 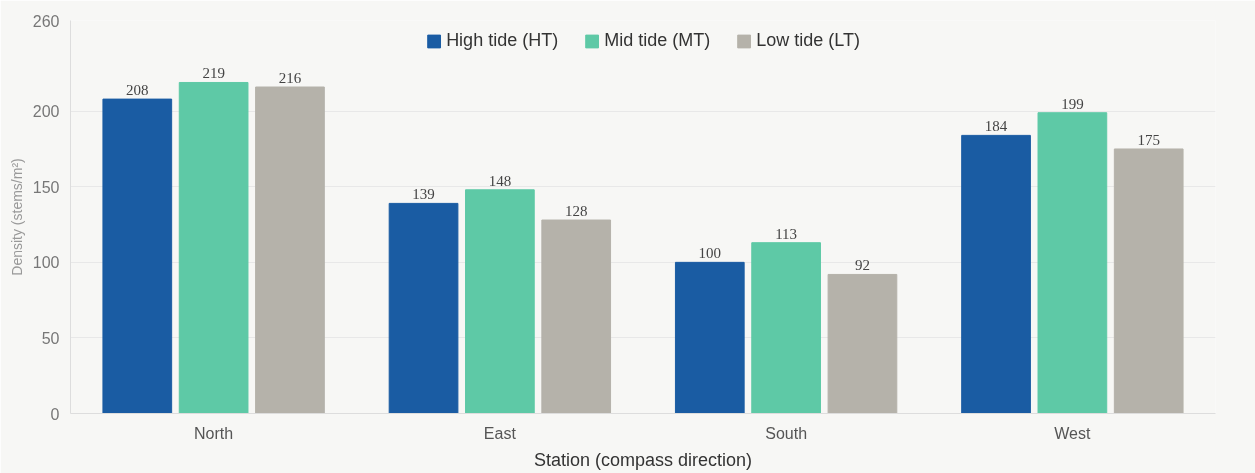 What do you see at coordinates (1072, 103) in the screenshot?
I see `data-label: 199` at bounding box center [1072, 103].